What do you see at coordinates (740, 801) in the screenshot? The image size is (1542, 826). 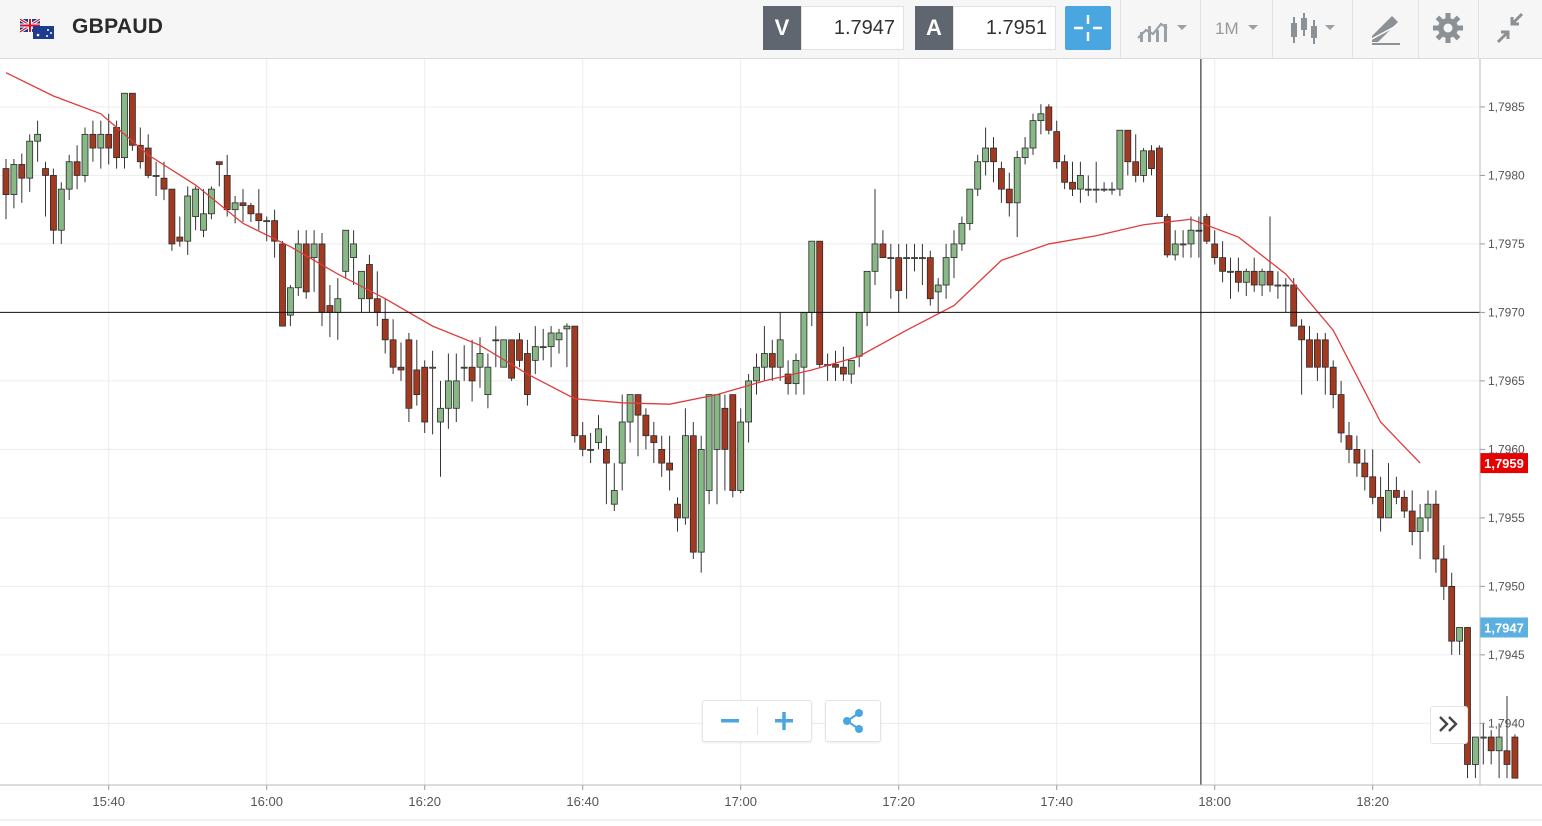 I see `x-tick-label: 17:00` at bounding box center [740, 801].